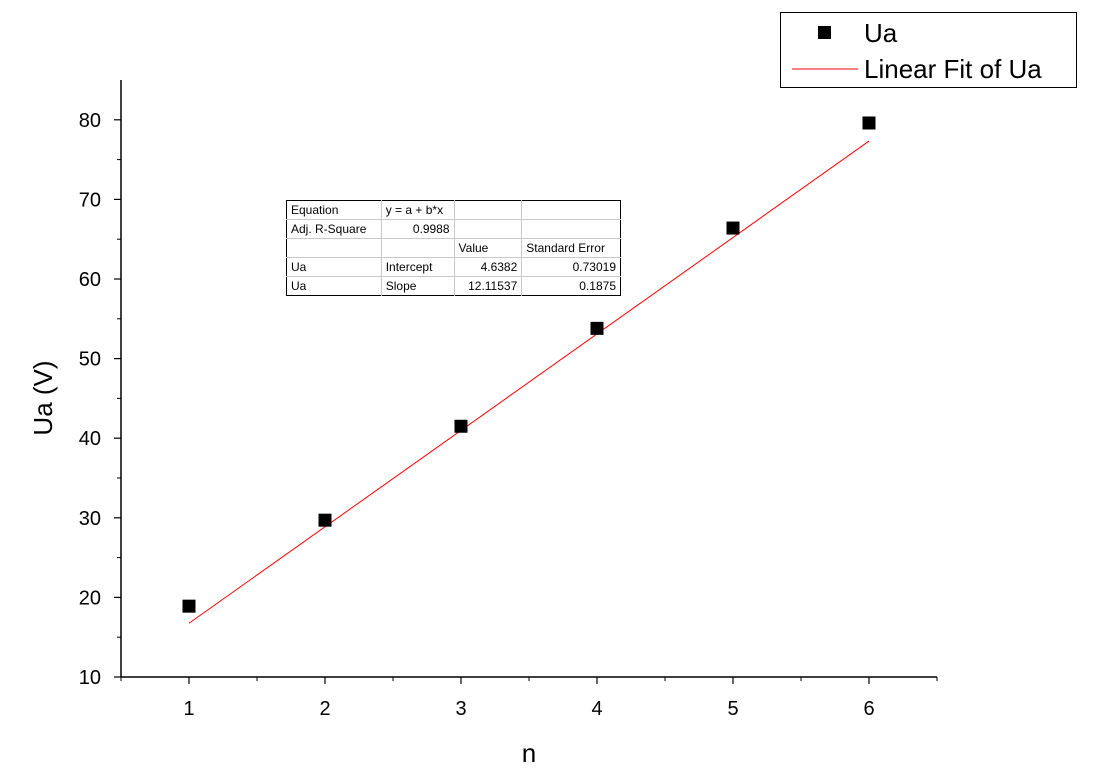 The height and width of the screenshot is (770, 1112). I want to click on y-tick-label: 10, so click(90, 678).